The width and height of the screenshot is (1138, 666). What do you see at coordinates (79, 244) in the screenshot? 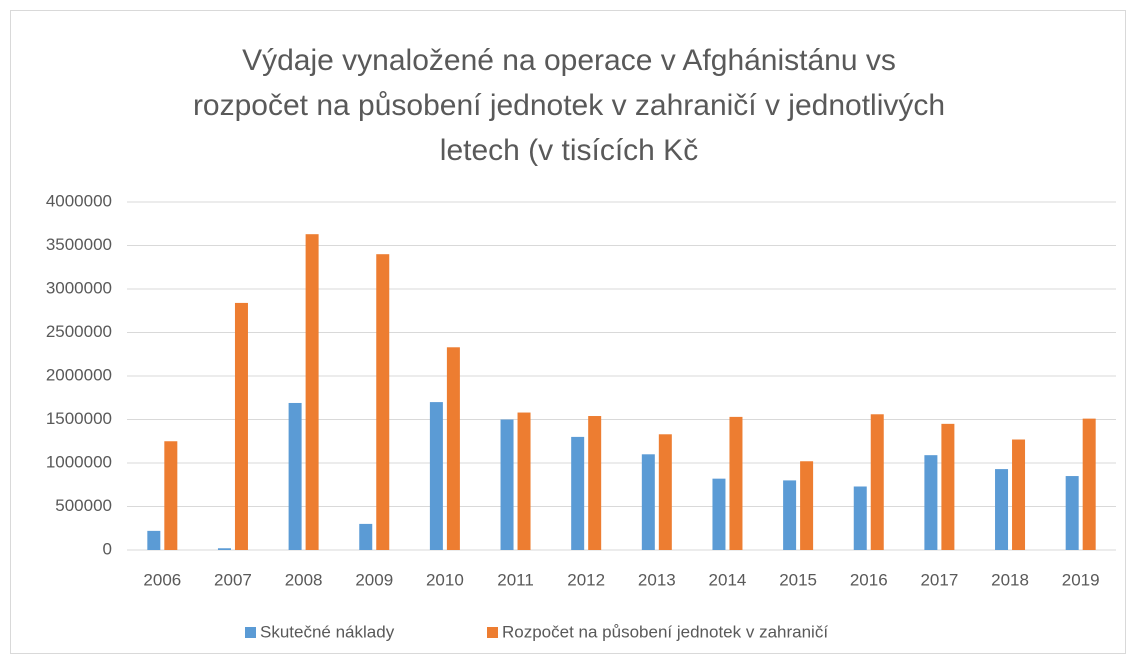
I see `y-tick-label: 3500000` at bounding box center [79, 244].